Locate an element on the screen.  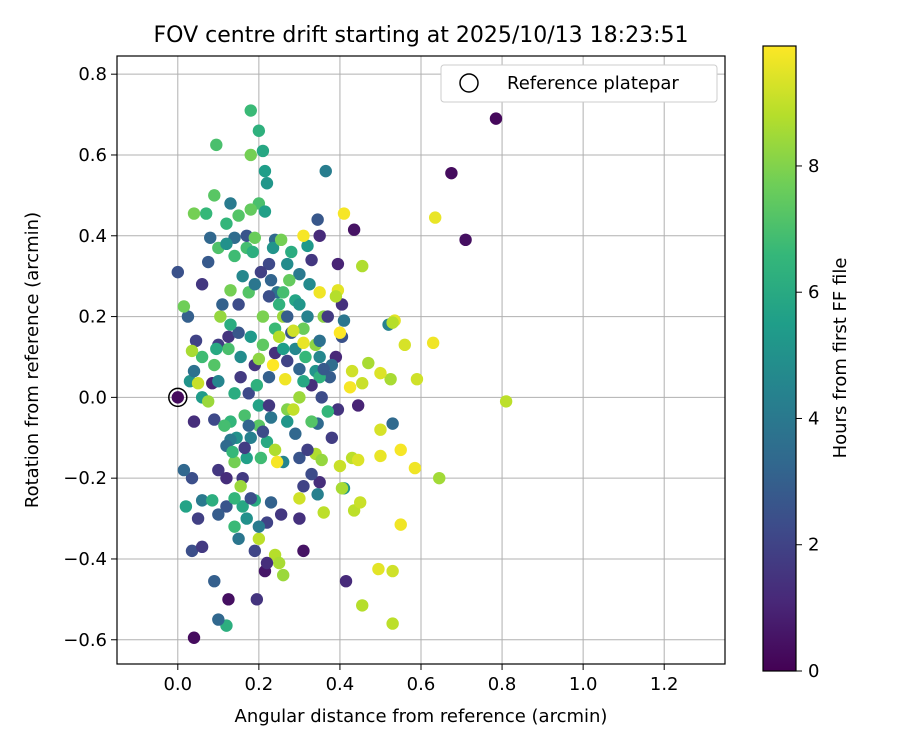
x-tick-label: 0.6 is located at coordinates (421, 684).